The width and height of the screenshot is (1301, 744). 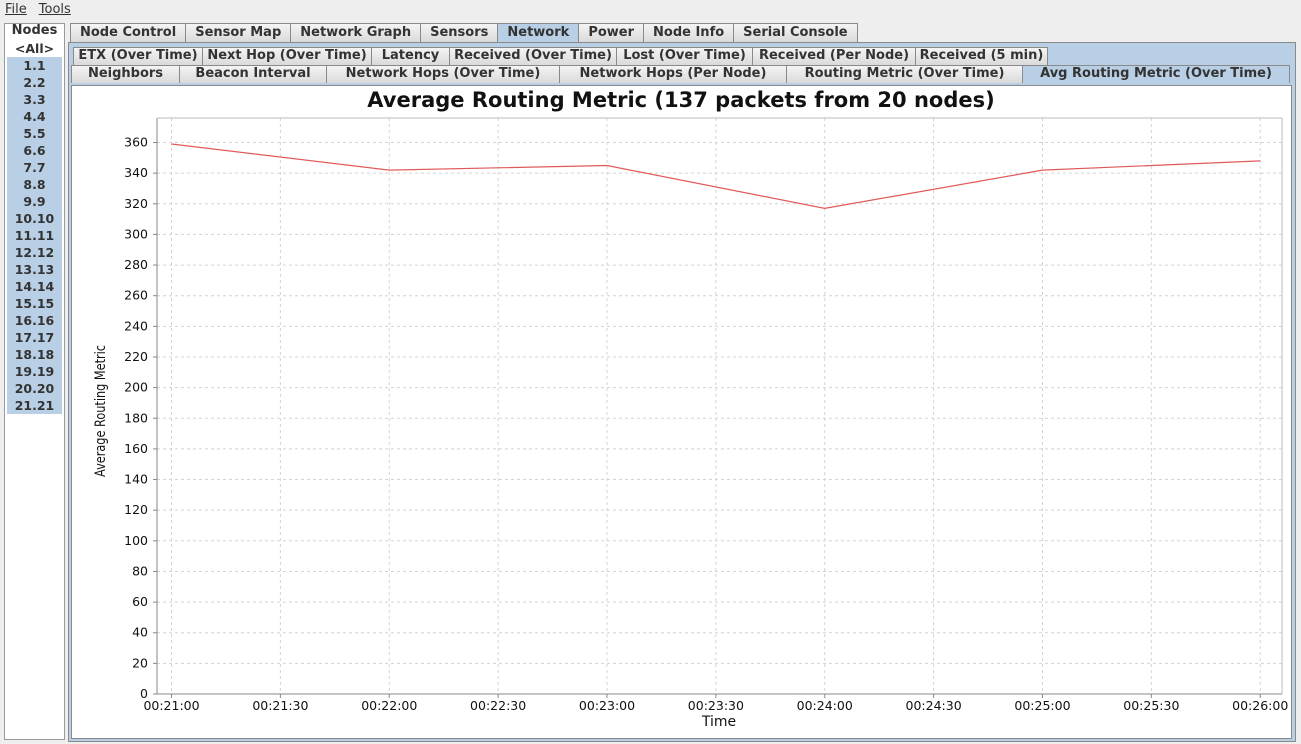 I want to click on node-item: 10.10, so click(x=34, y=218).